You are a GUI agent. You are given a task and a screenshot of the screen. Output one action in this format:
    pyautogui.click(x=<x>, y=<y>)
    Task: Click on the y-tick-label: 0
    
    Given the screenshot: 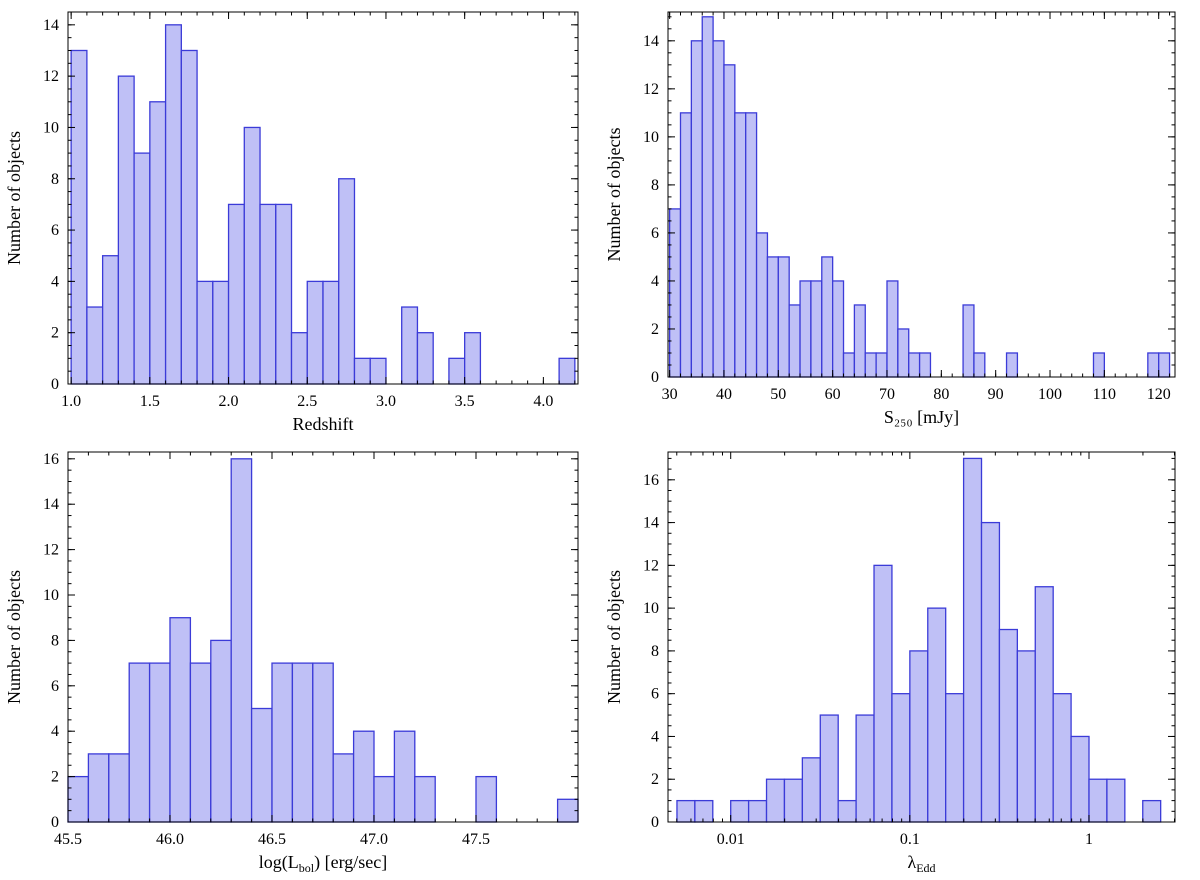 What is the action you would take?
    pyautogui.click(x=655, y=377)
    